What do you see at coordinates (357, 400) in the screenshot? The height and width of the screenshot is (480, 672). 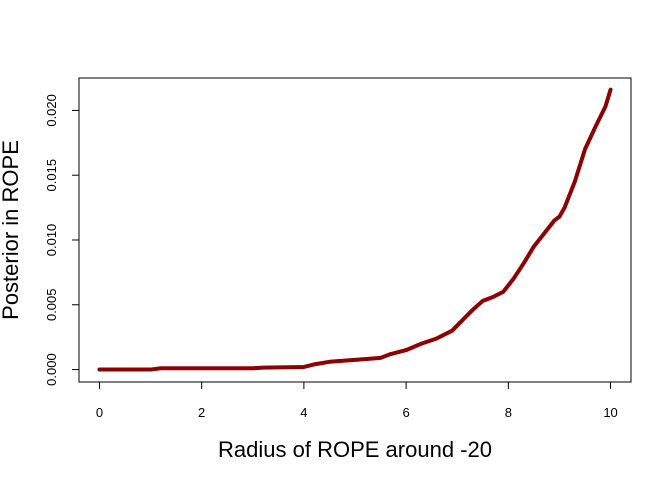 I see `x-axis: 0 2 4 6 8 10` at bounding box center [357, 400].